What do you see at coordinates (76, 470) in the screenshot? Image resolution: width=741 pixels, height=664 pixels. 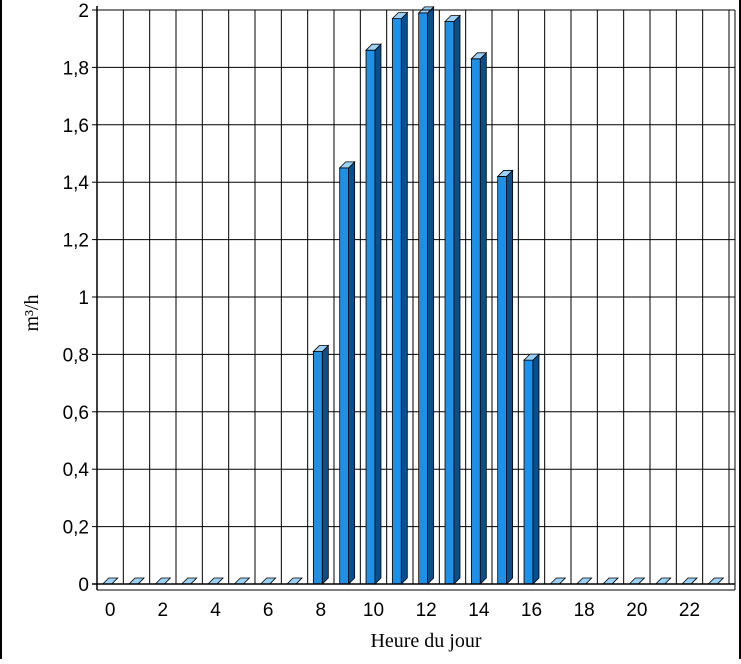 I see `y-tick-label: 0,4` at bounding box center [76, 470].